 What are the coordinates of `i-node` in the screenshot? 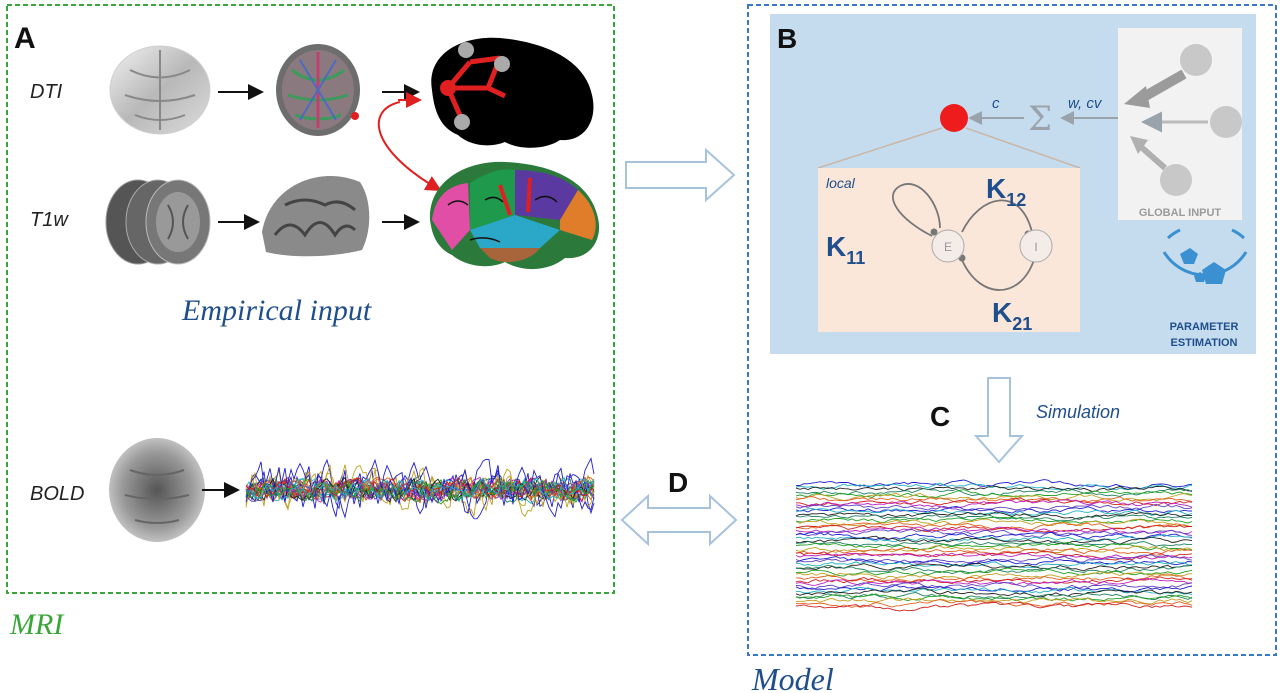 It's located at (1036, 246).